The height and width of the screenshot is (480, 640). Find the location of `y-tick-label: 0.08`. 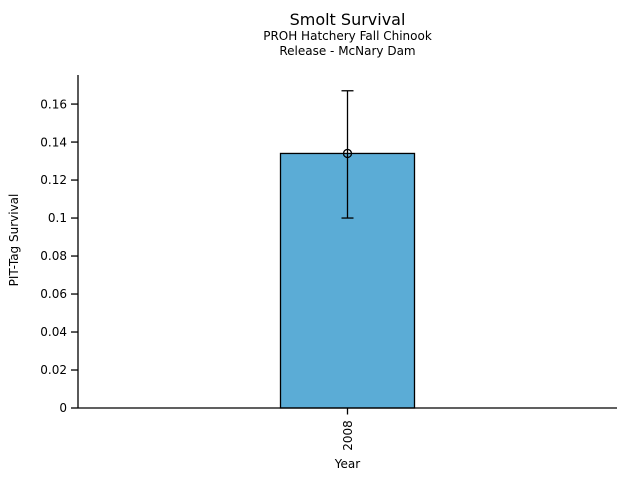

y-tick-label: 0.08 is located at coordinates (53, 256).